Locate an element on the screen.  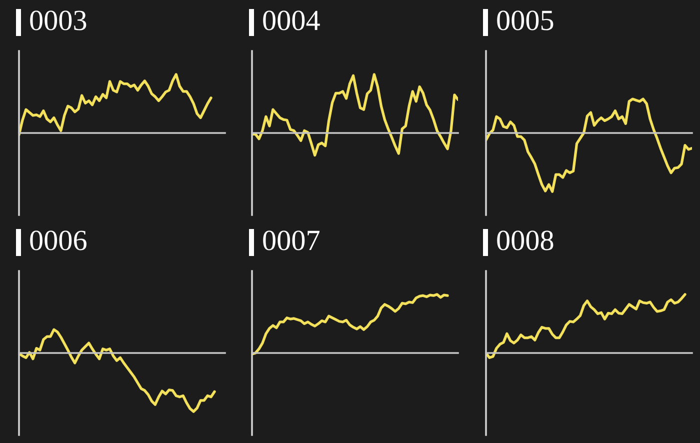
chart-title: 0005 is located at coordinates (525, 20).